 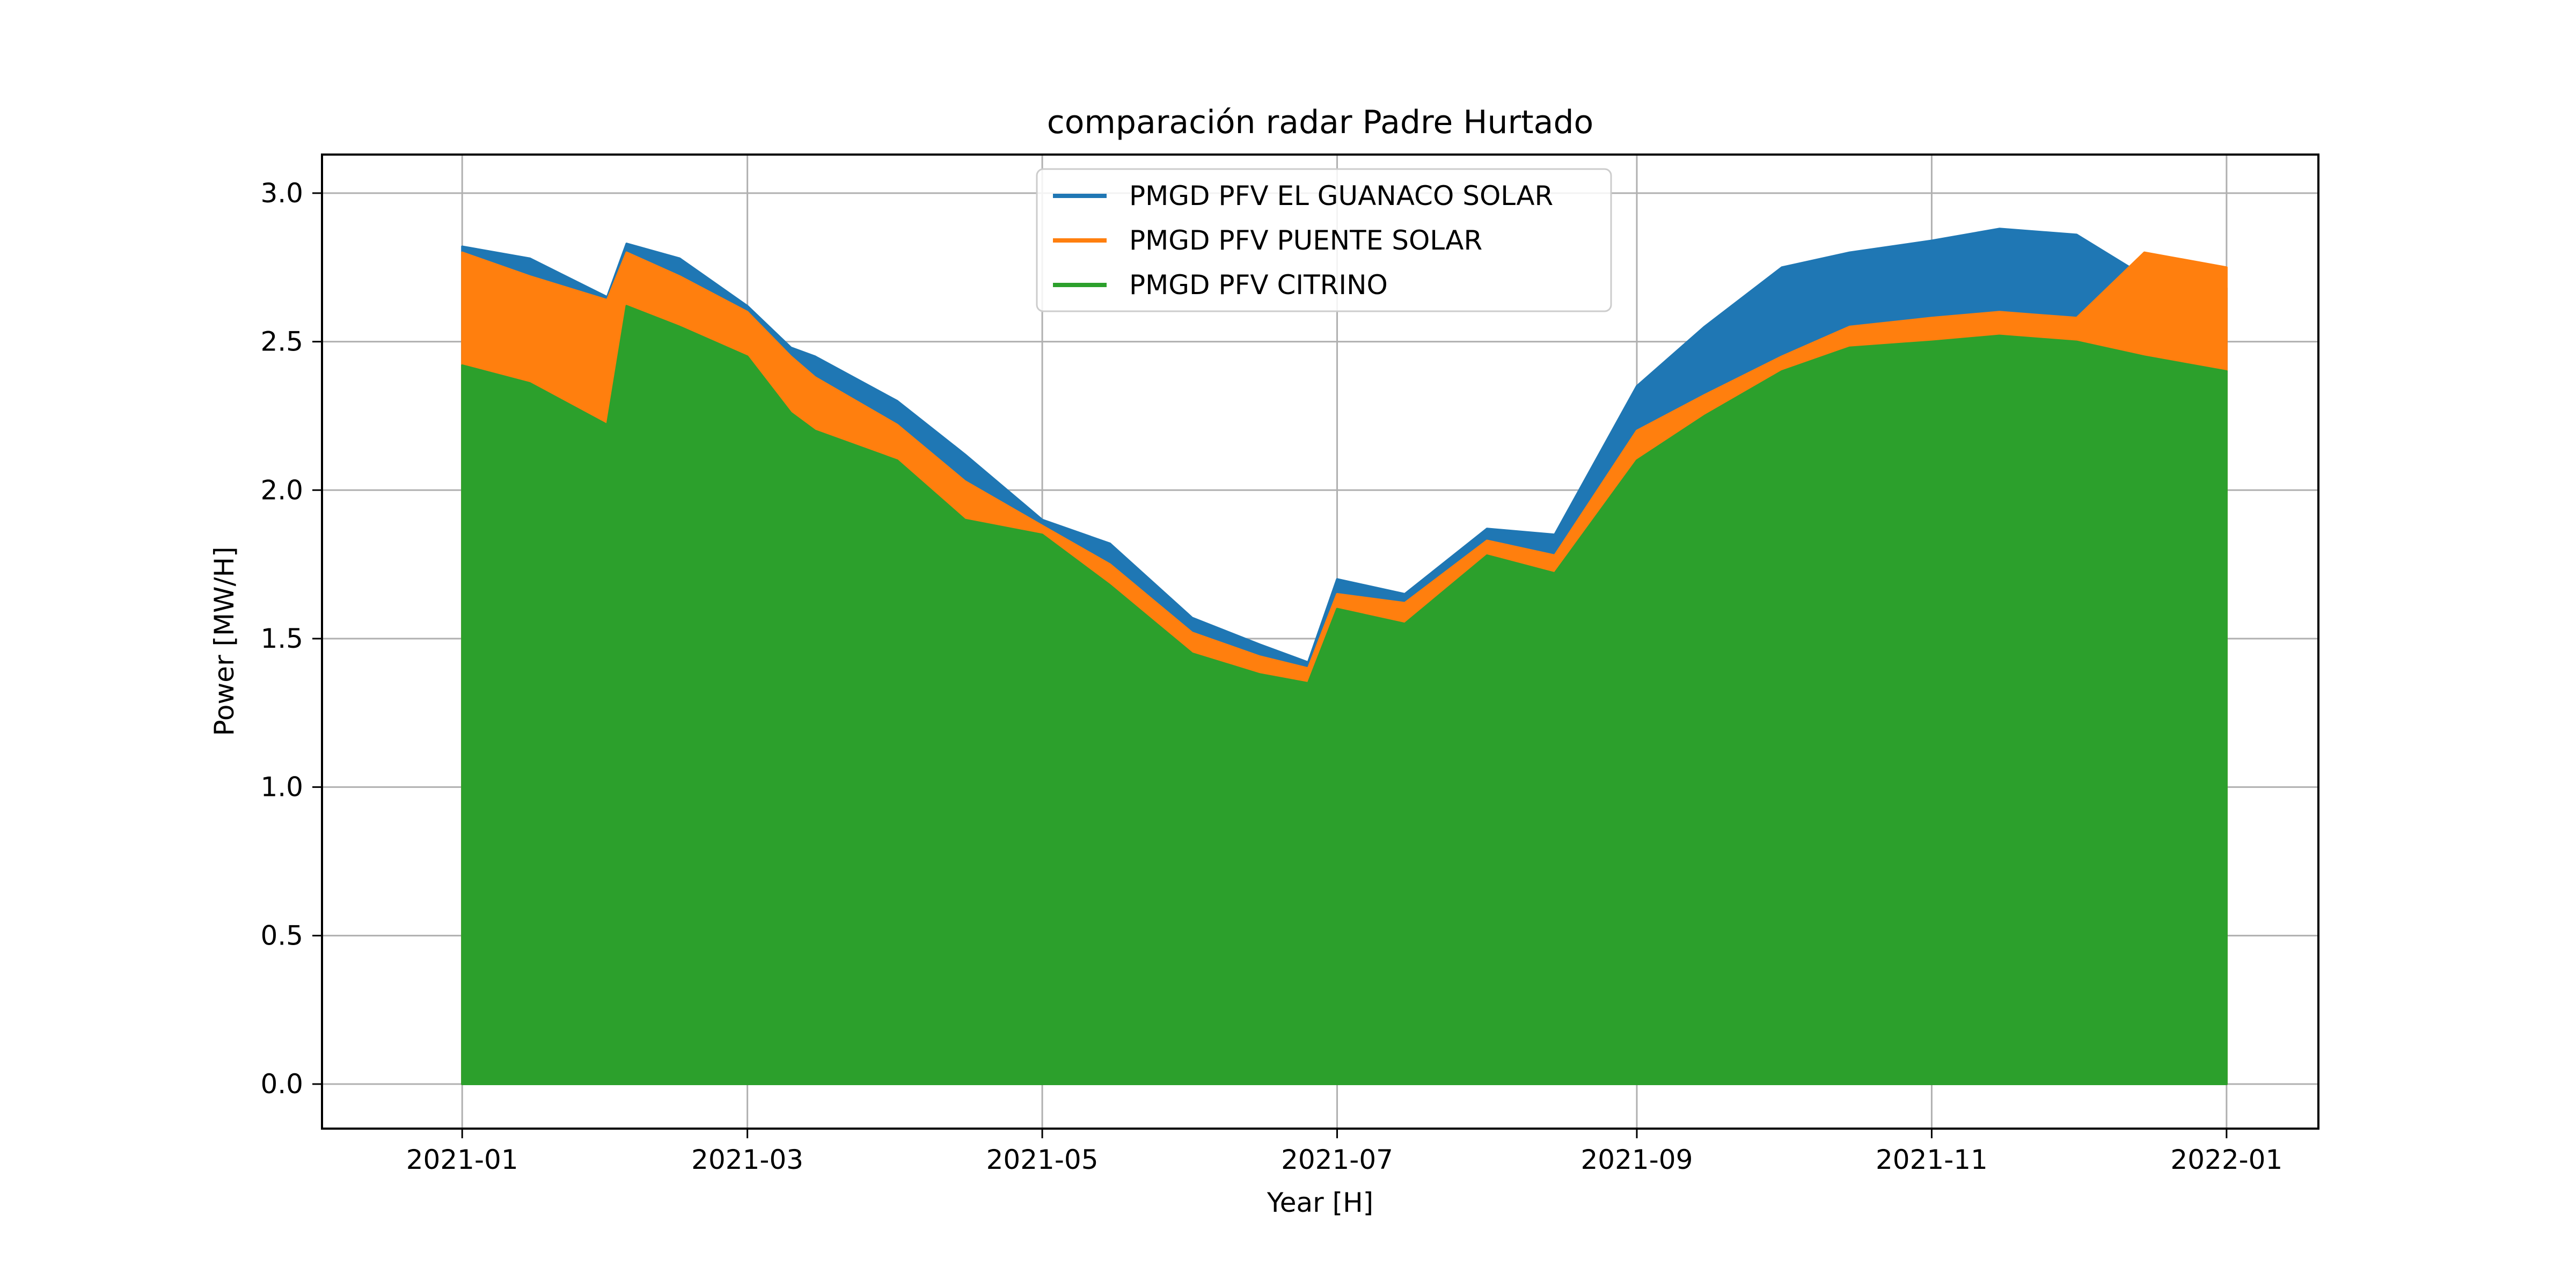 I want to click on legend-box, so click(x=1324, y=240).